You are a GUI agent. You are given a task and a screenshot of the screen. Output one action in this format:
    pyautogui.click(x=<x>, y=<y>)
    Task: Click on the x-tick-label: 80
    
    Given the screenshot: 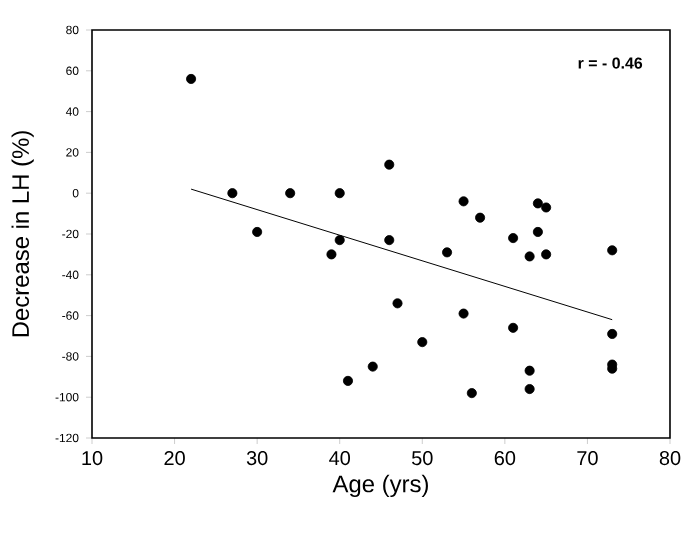 What is the action you would take?
    pyautogui.click(x=670, y=458)
    